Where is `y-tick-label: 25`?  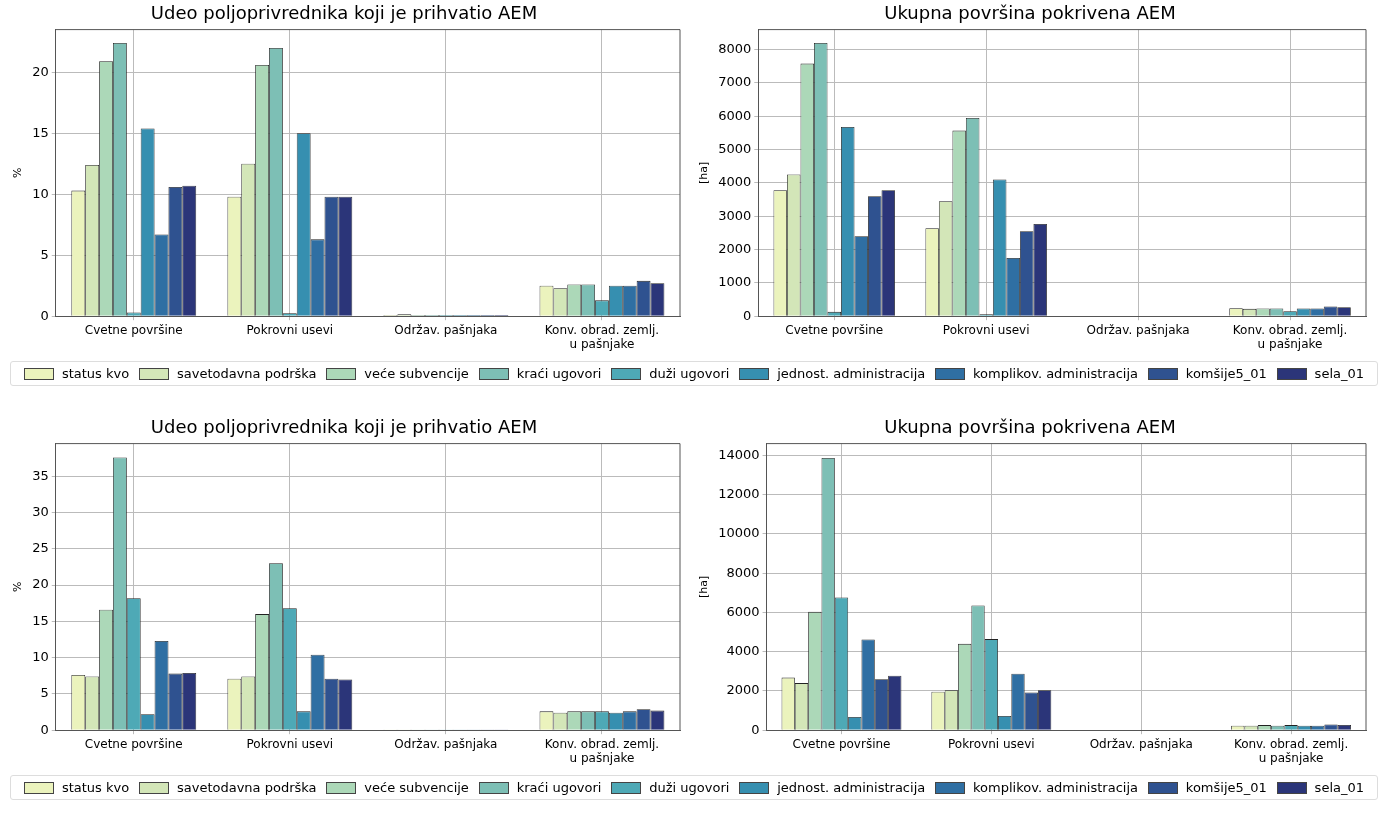
y-tick-label: 25 is located at coordinates (40, 548).